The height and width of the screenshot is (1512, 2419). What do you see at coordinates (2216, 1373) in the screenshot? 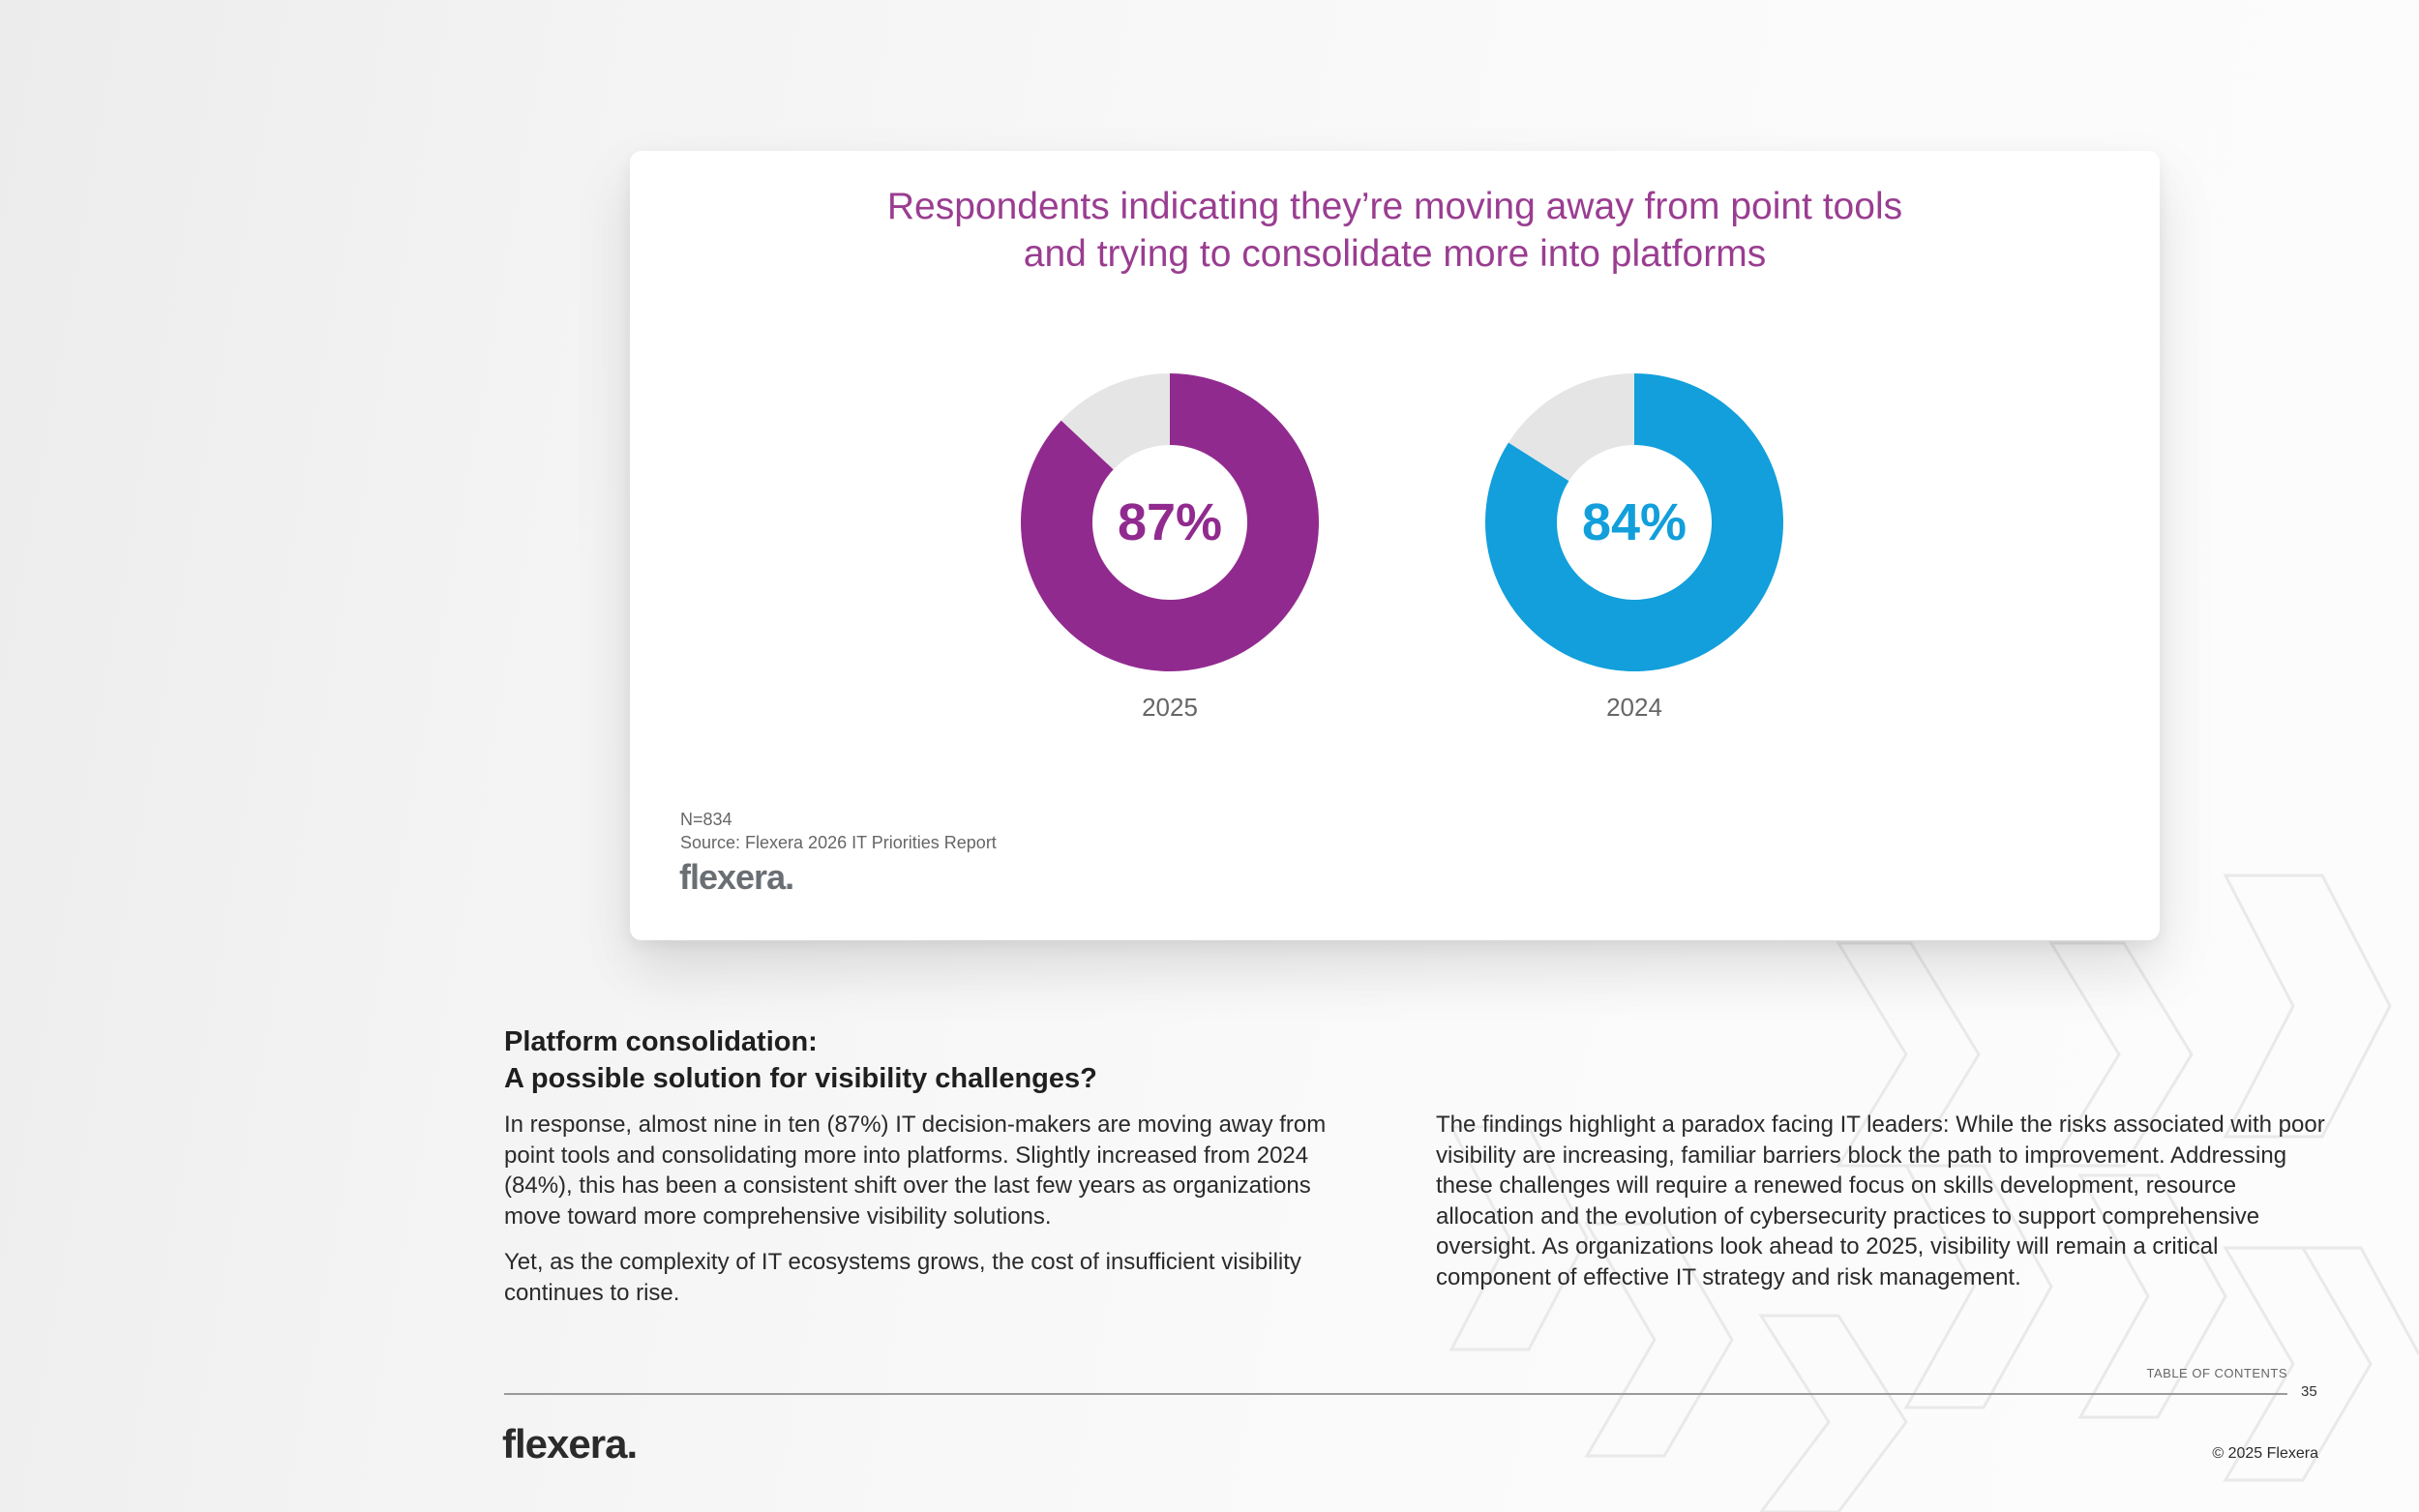
I see `table-of-contents-link: TABLE OF CONTENTS` at bounding box center [2216, 1373].